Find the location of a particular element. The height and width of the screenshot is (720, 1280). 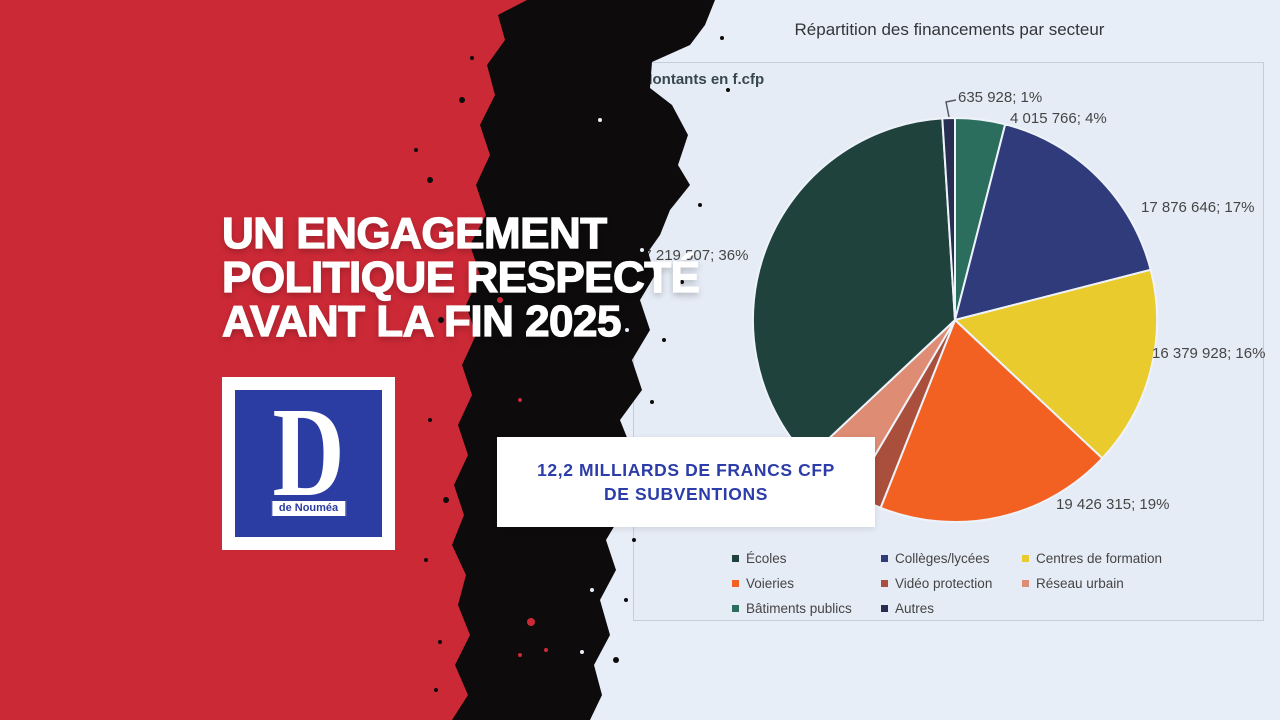

legend-item-Voieries: Voieries is located at coordinates (806, 583).